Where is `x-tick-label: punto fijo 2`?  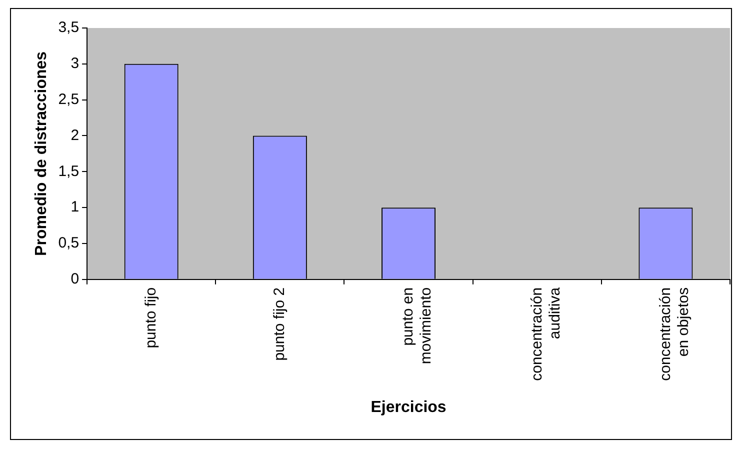 x-tick-label: punto fijo 2 is located at coordinates (279, 324).